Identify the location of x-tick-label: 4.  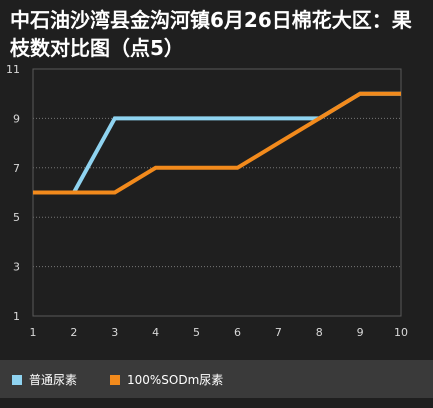
(155, 332).